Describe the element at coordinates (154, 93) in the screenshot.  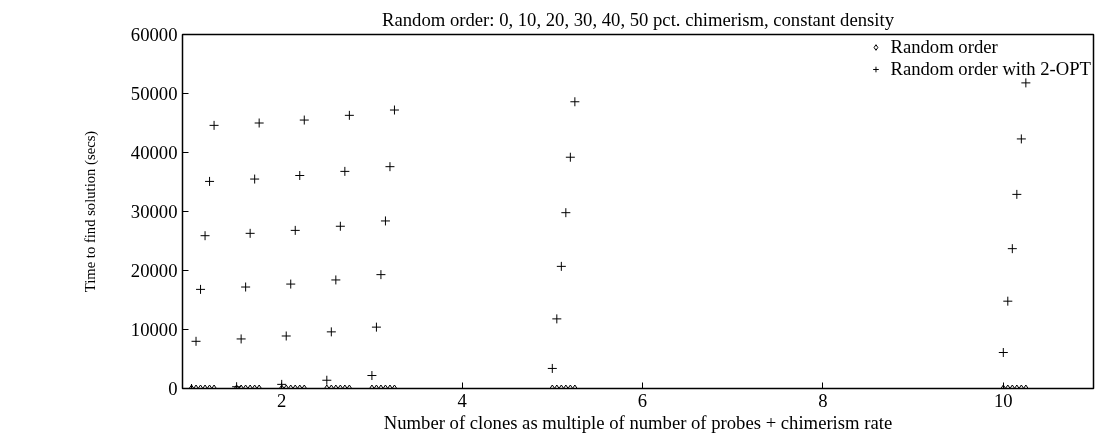
I see `y-tick-label: 50000` at that location.